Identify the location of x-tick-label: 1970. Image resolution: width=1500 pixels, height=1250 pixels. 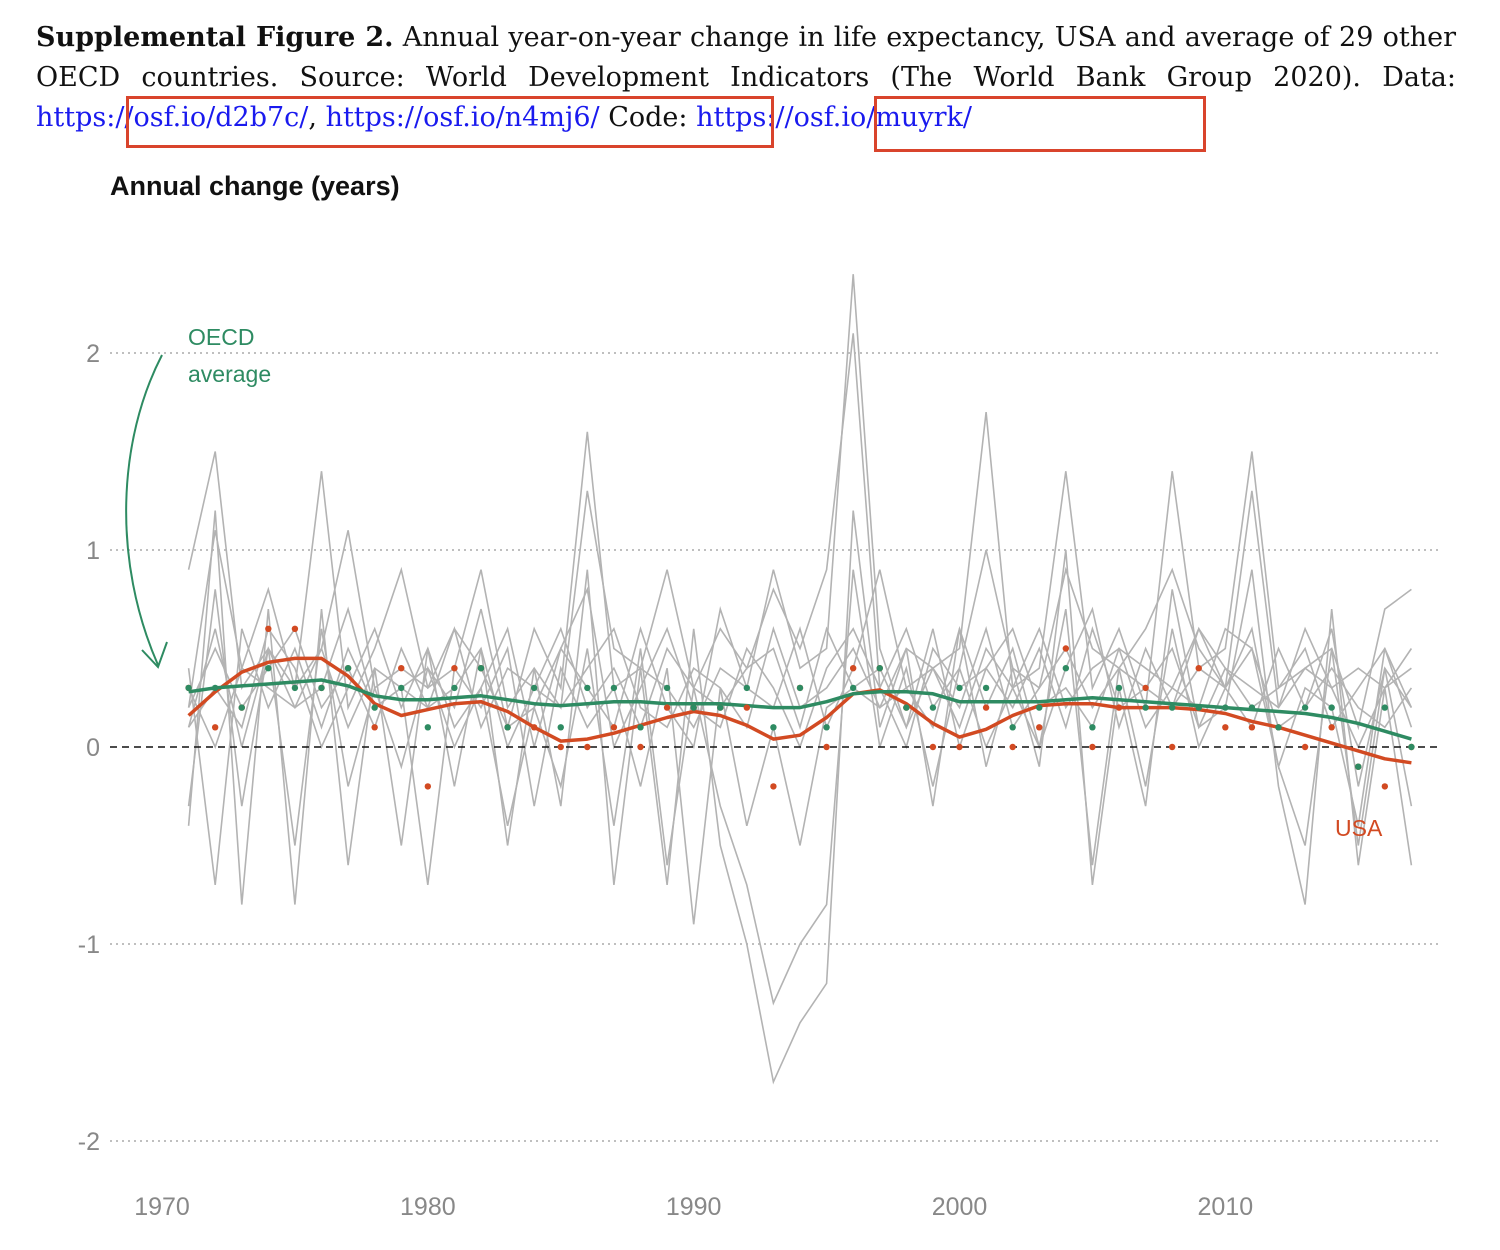
(162, 1207).